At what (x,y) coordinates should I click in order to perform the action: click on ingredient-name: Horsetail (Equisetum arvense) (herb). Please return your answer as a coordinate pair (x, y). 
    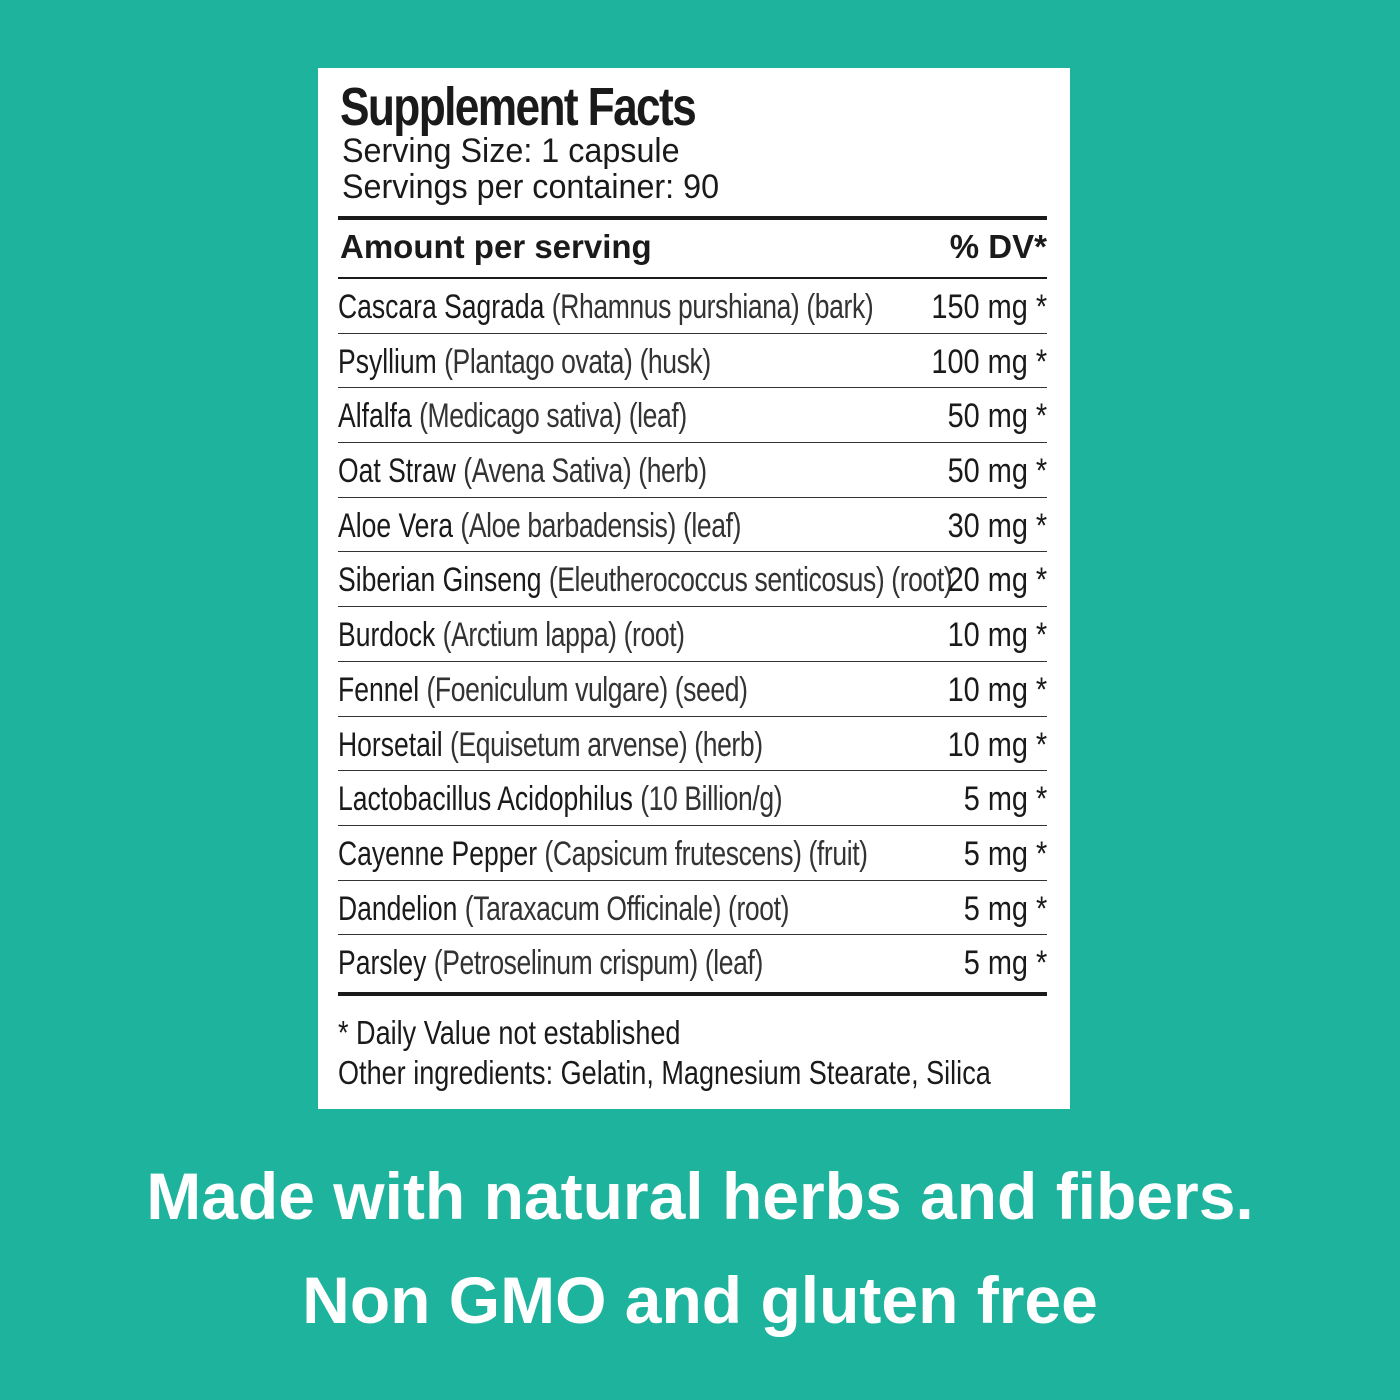
    Looking at the image, I should click on (550, 745).